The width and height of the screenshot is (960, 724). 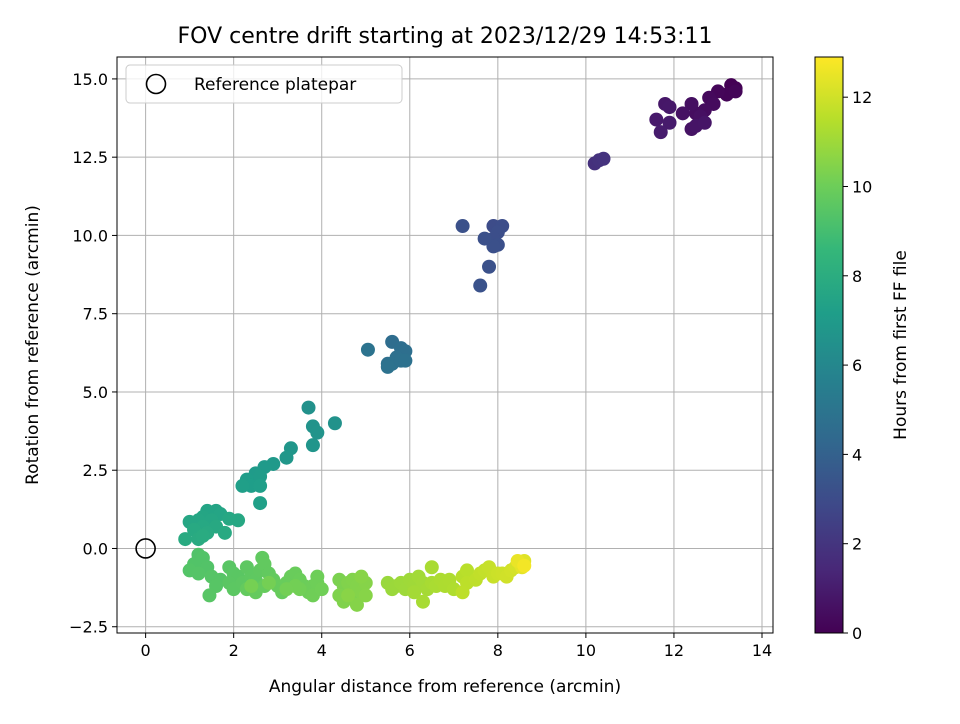 I want to click on reference-platepar-point, so click(x=145, y=548).